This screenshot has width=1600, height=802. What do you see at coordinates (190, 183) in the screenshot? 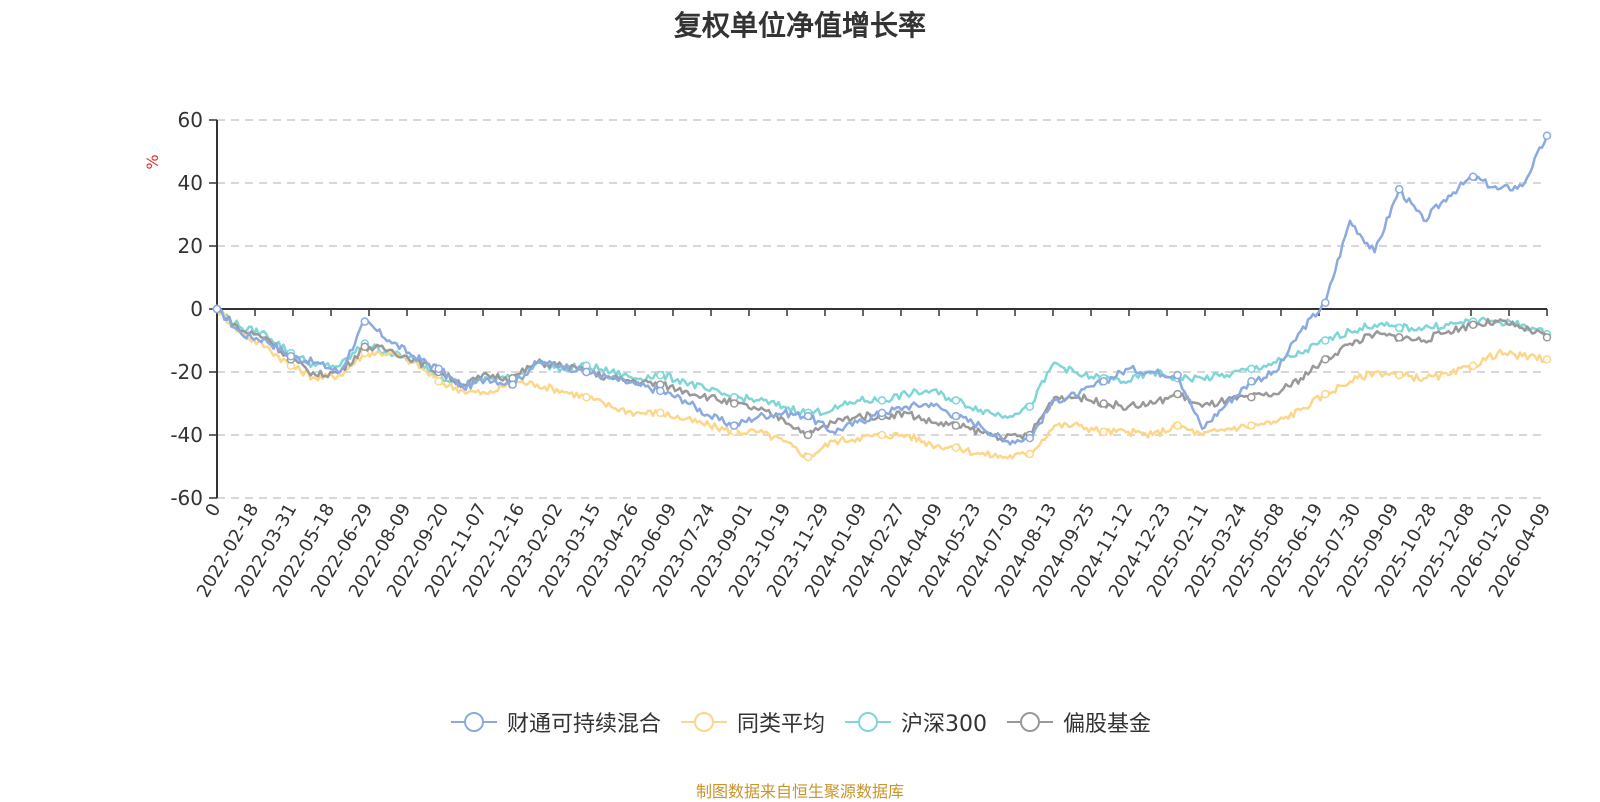
I see `y-tick-label-1: 40` at bounding box center [190, 183].